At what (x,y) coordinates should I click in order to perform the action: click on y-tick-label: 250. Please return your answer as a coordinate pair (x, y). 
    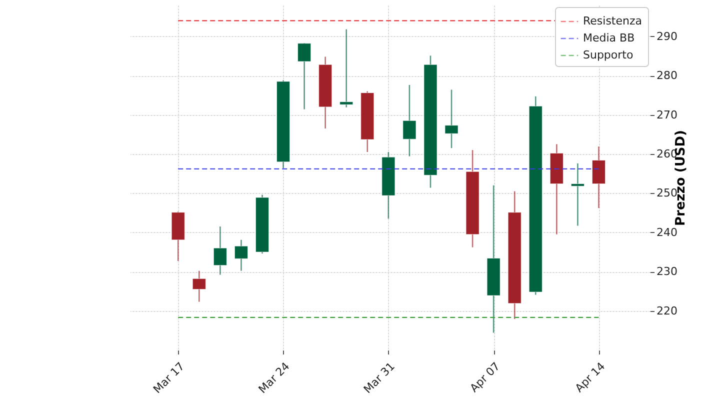
    Looking at the image, I should click on (667, 193).